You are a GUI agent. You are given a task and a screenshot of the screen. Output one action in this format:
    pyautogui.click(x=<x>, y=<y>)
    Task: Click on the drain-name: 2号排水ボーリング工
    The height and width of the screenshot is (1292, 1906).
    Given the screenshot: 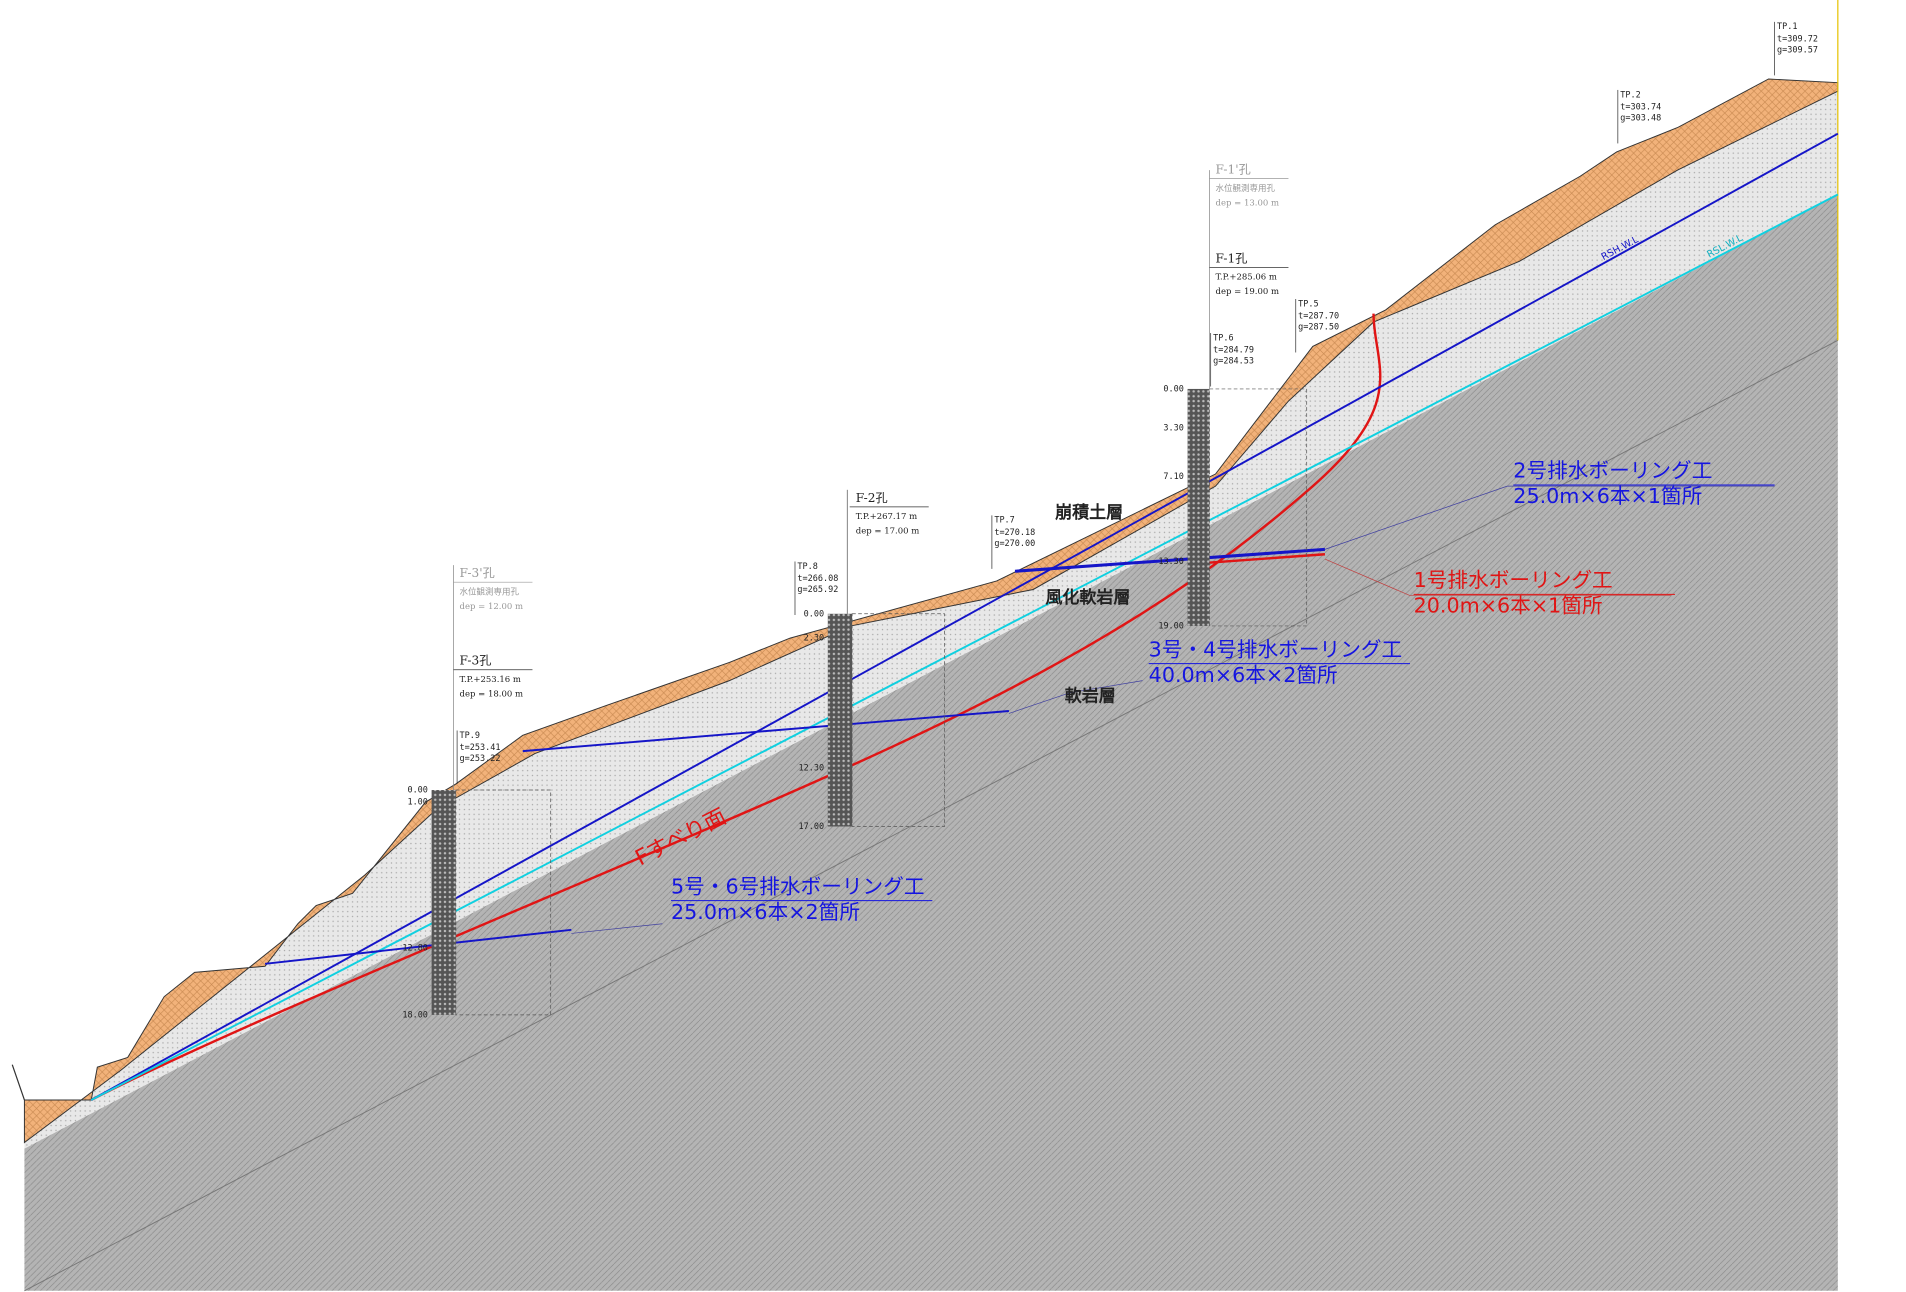 What is the action you would take?
    pyautogui.click(x=1612, y=471)
    